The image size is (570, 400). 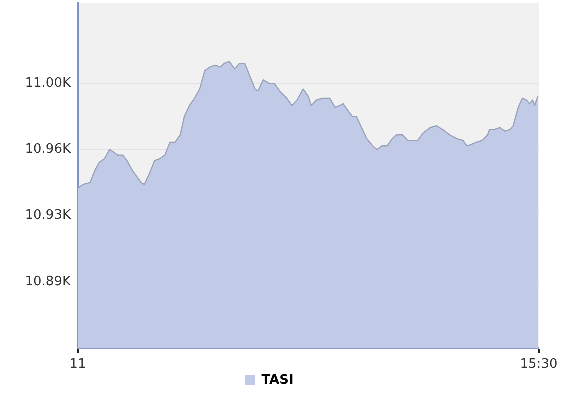 What do you see at coordinates (48, 216) in the screenshot?
I see `y-tick-label: 10.93K` at bounding box center [48, 216].